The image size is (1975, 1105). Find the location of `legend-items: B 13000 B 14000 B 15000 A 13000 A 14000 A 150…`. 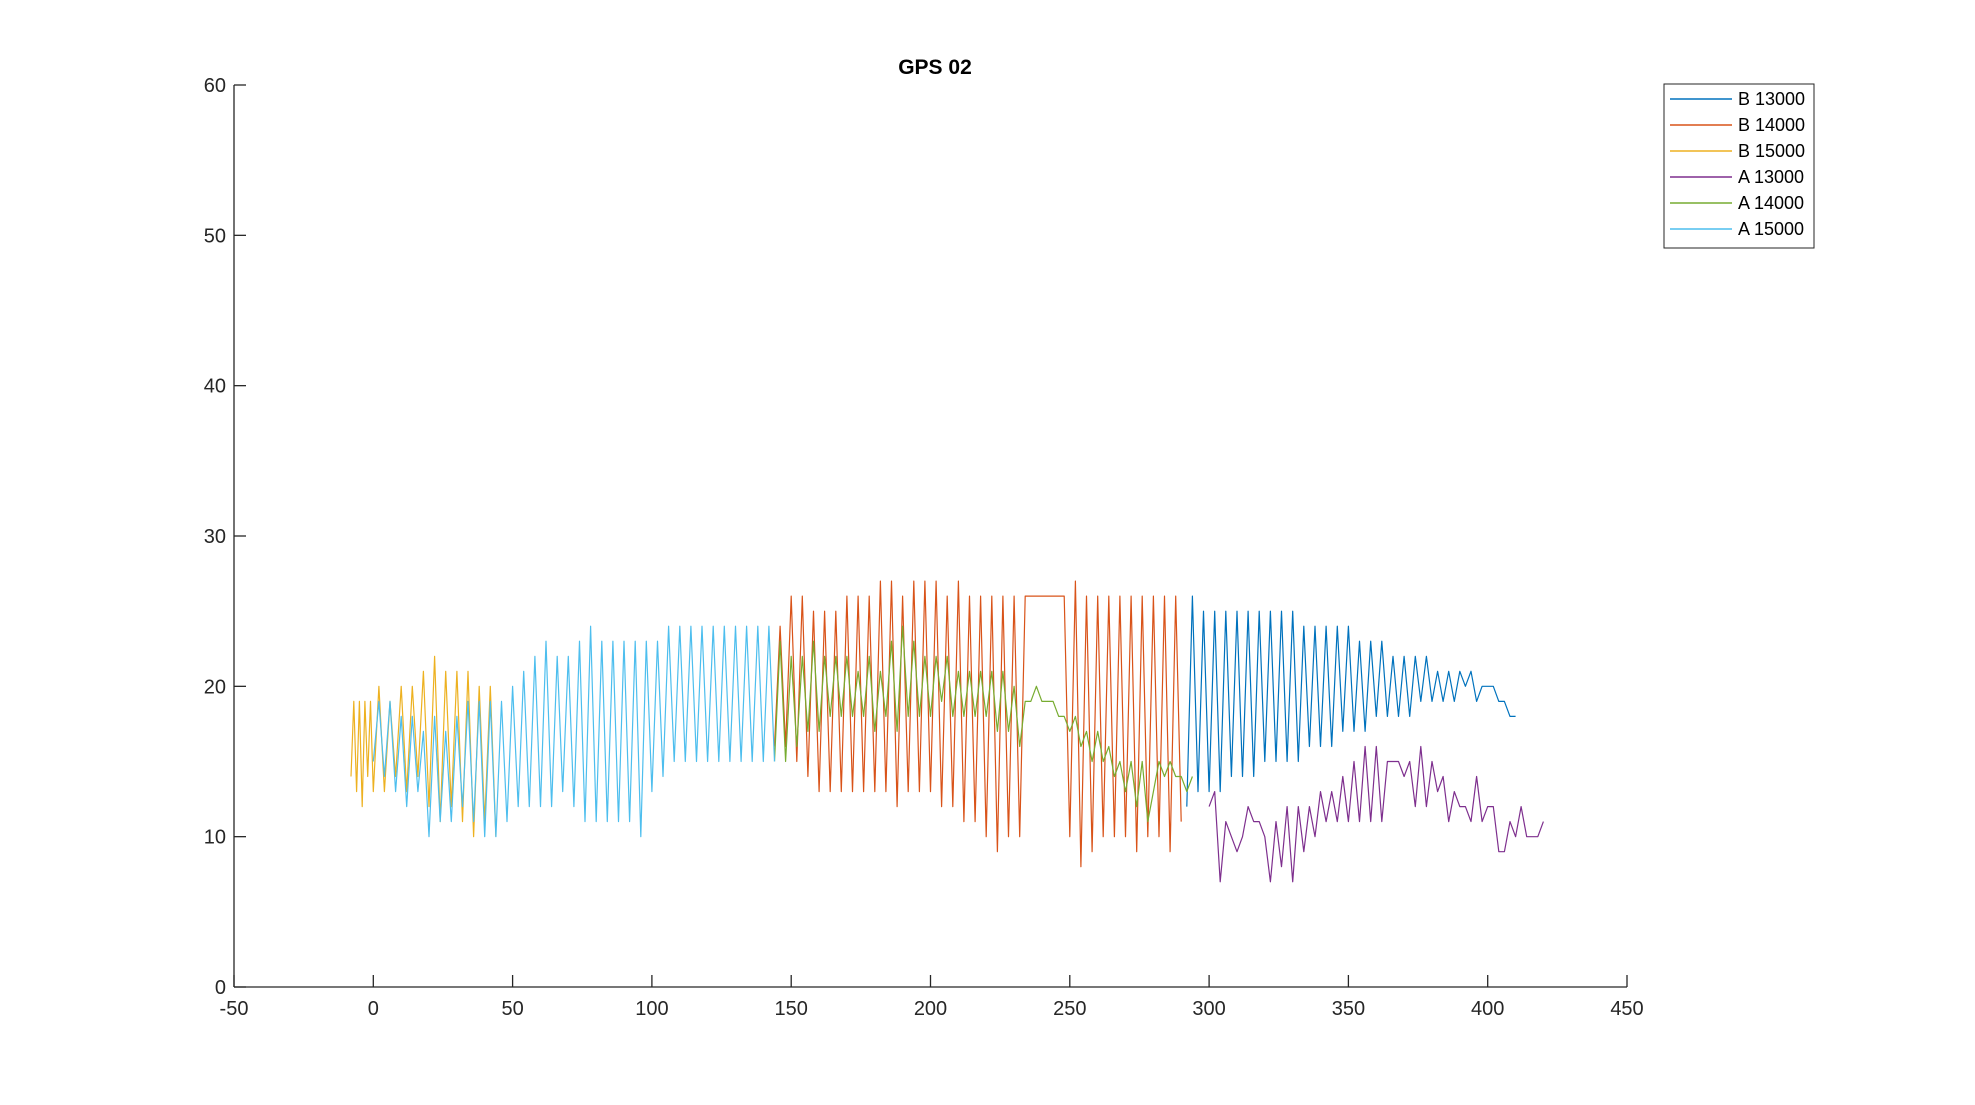

legend-items: B 13000 B 14000 B 15000 A 13000 A 14000 A 150… is located at coordinates (1737, 164).